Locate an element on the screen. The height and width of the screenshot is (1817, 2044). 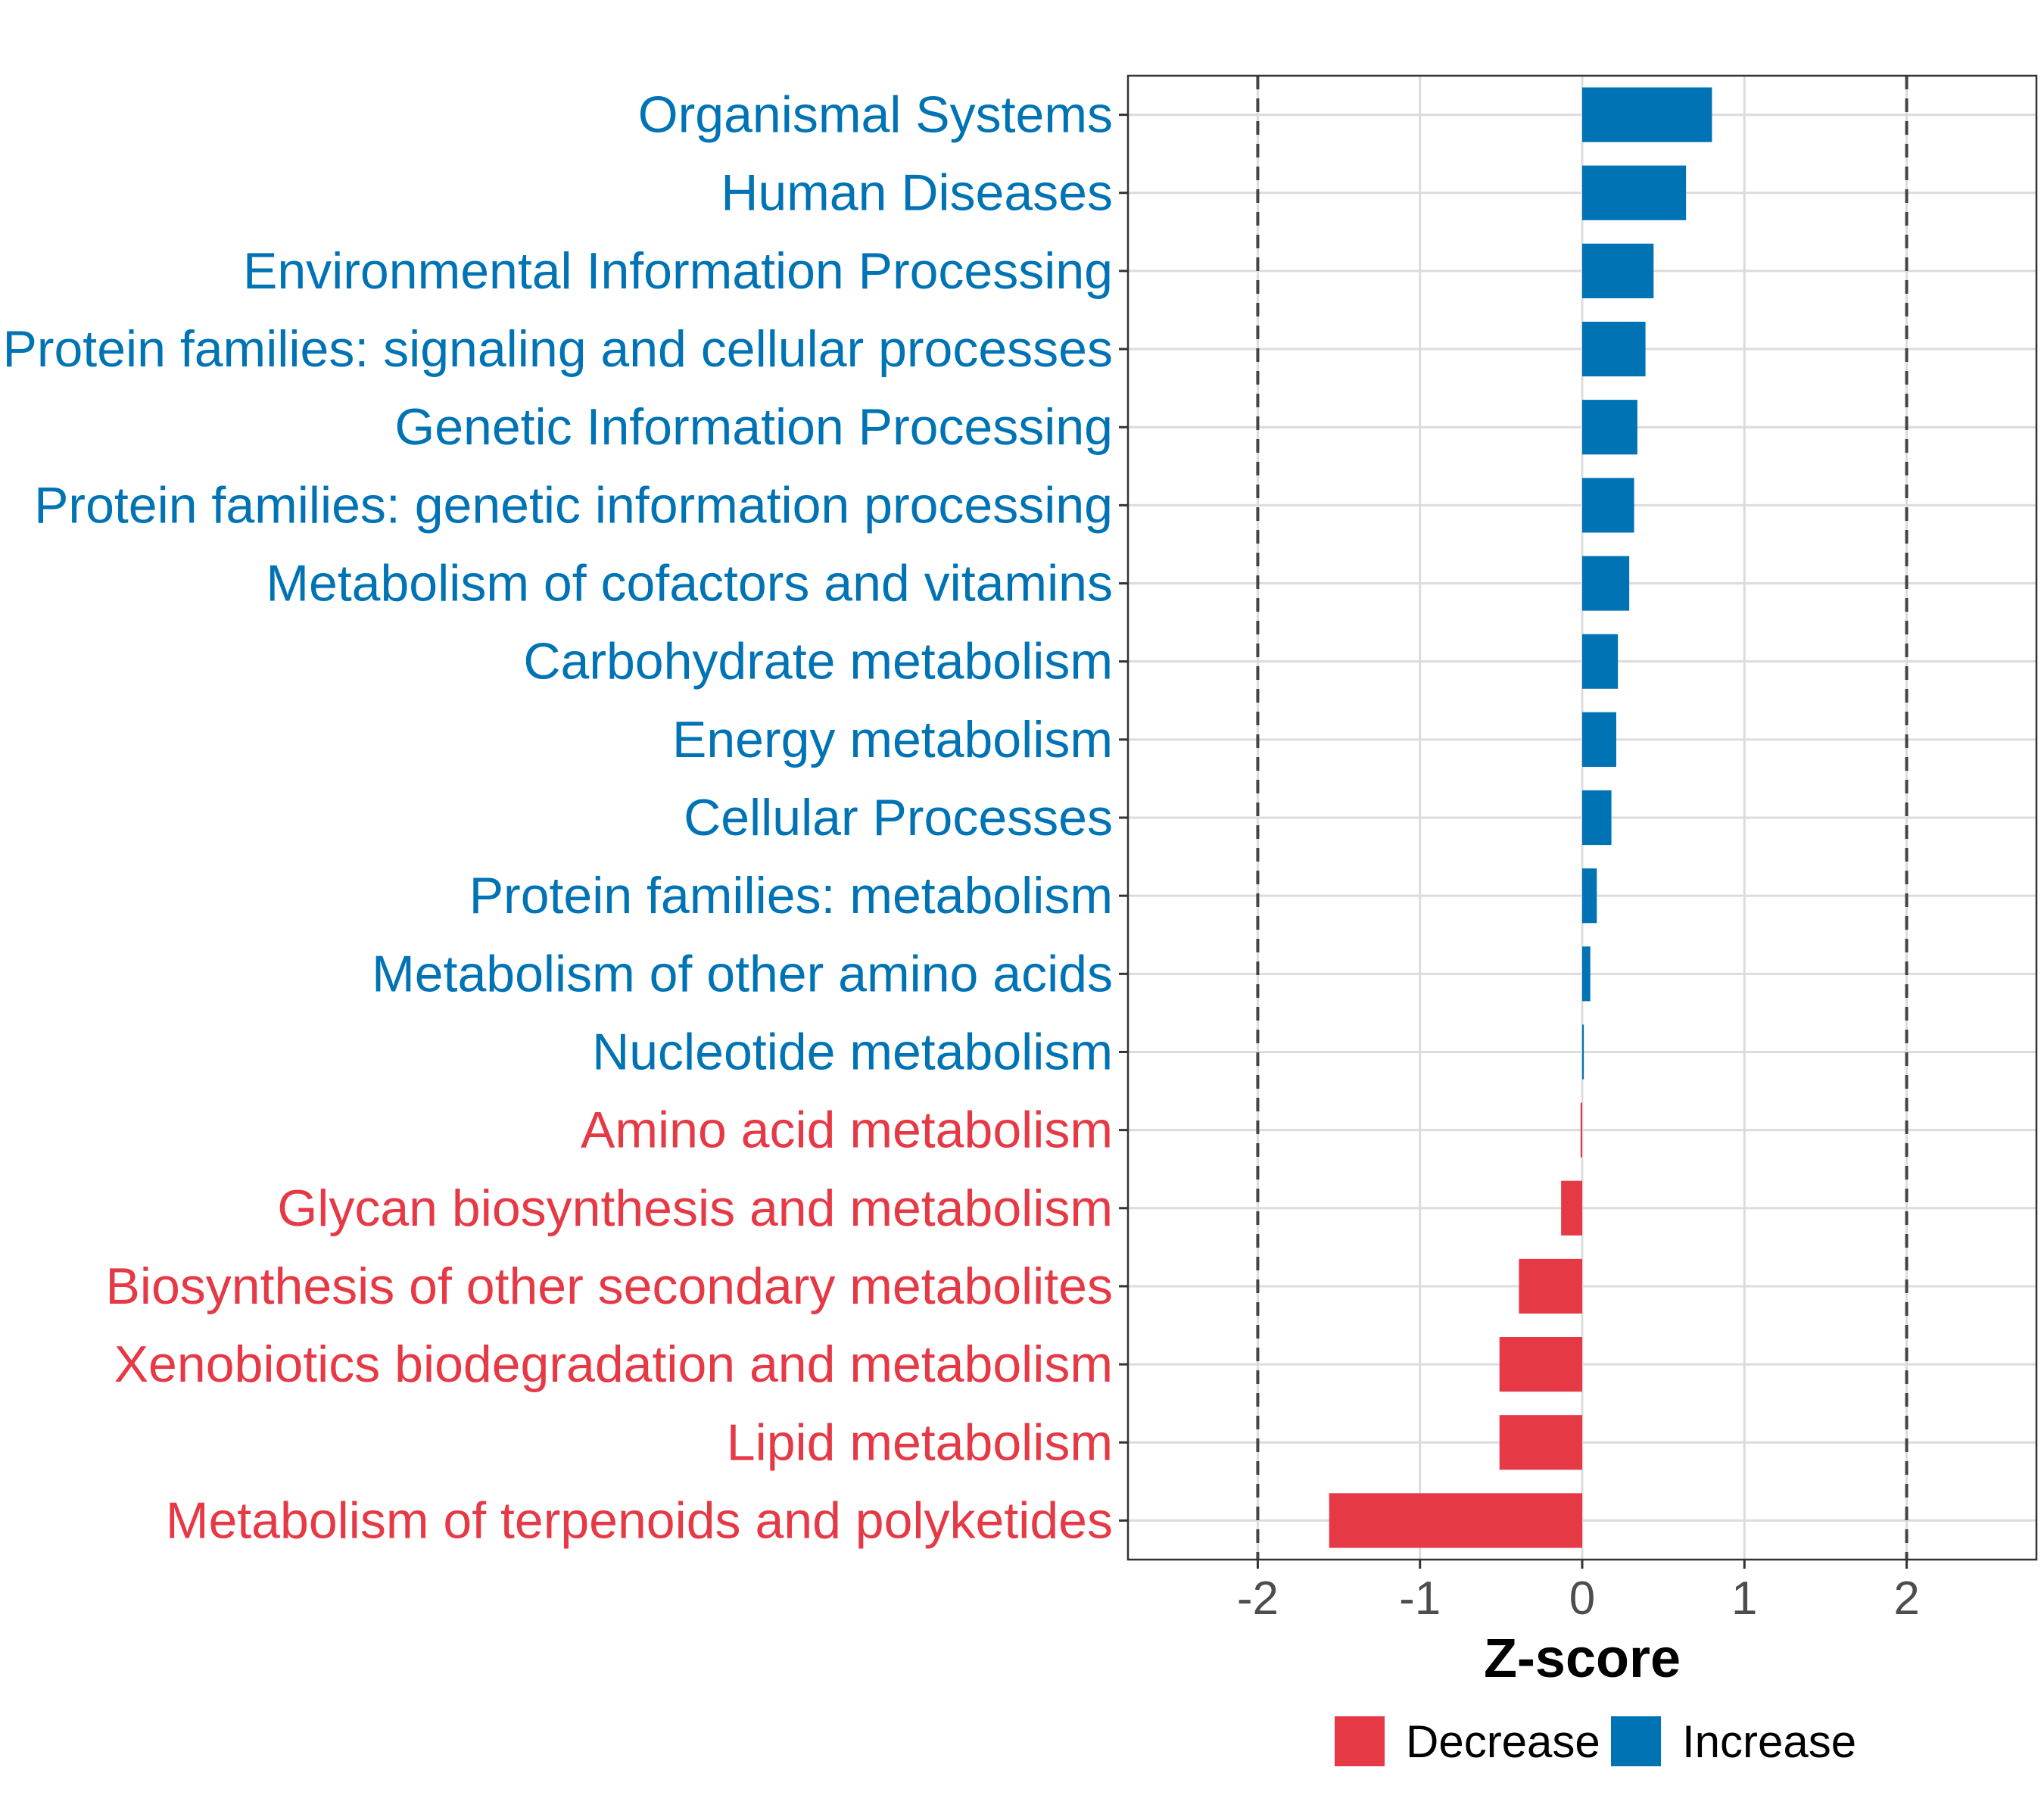
category-label: Glycan biosynthesis and metabolism is located at coordinates (695, 1208).